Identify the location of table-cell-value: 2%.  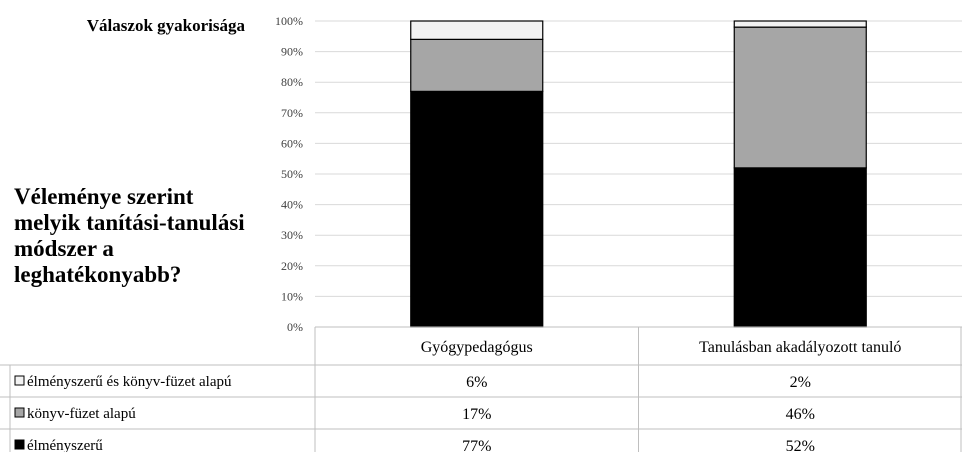
(800, 382).